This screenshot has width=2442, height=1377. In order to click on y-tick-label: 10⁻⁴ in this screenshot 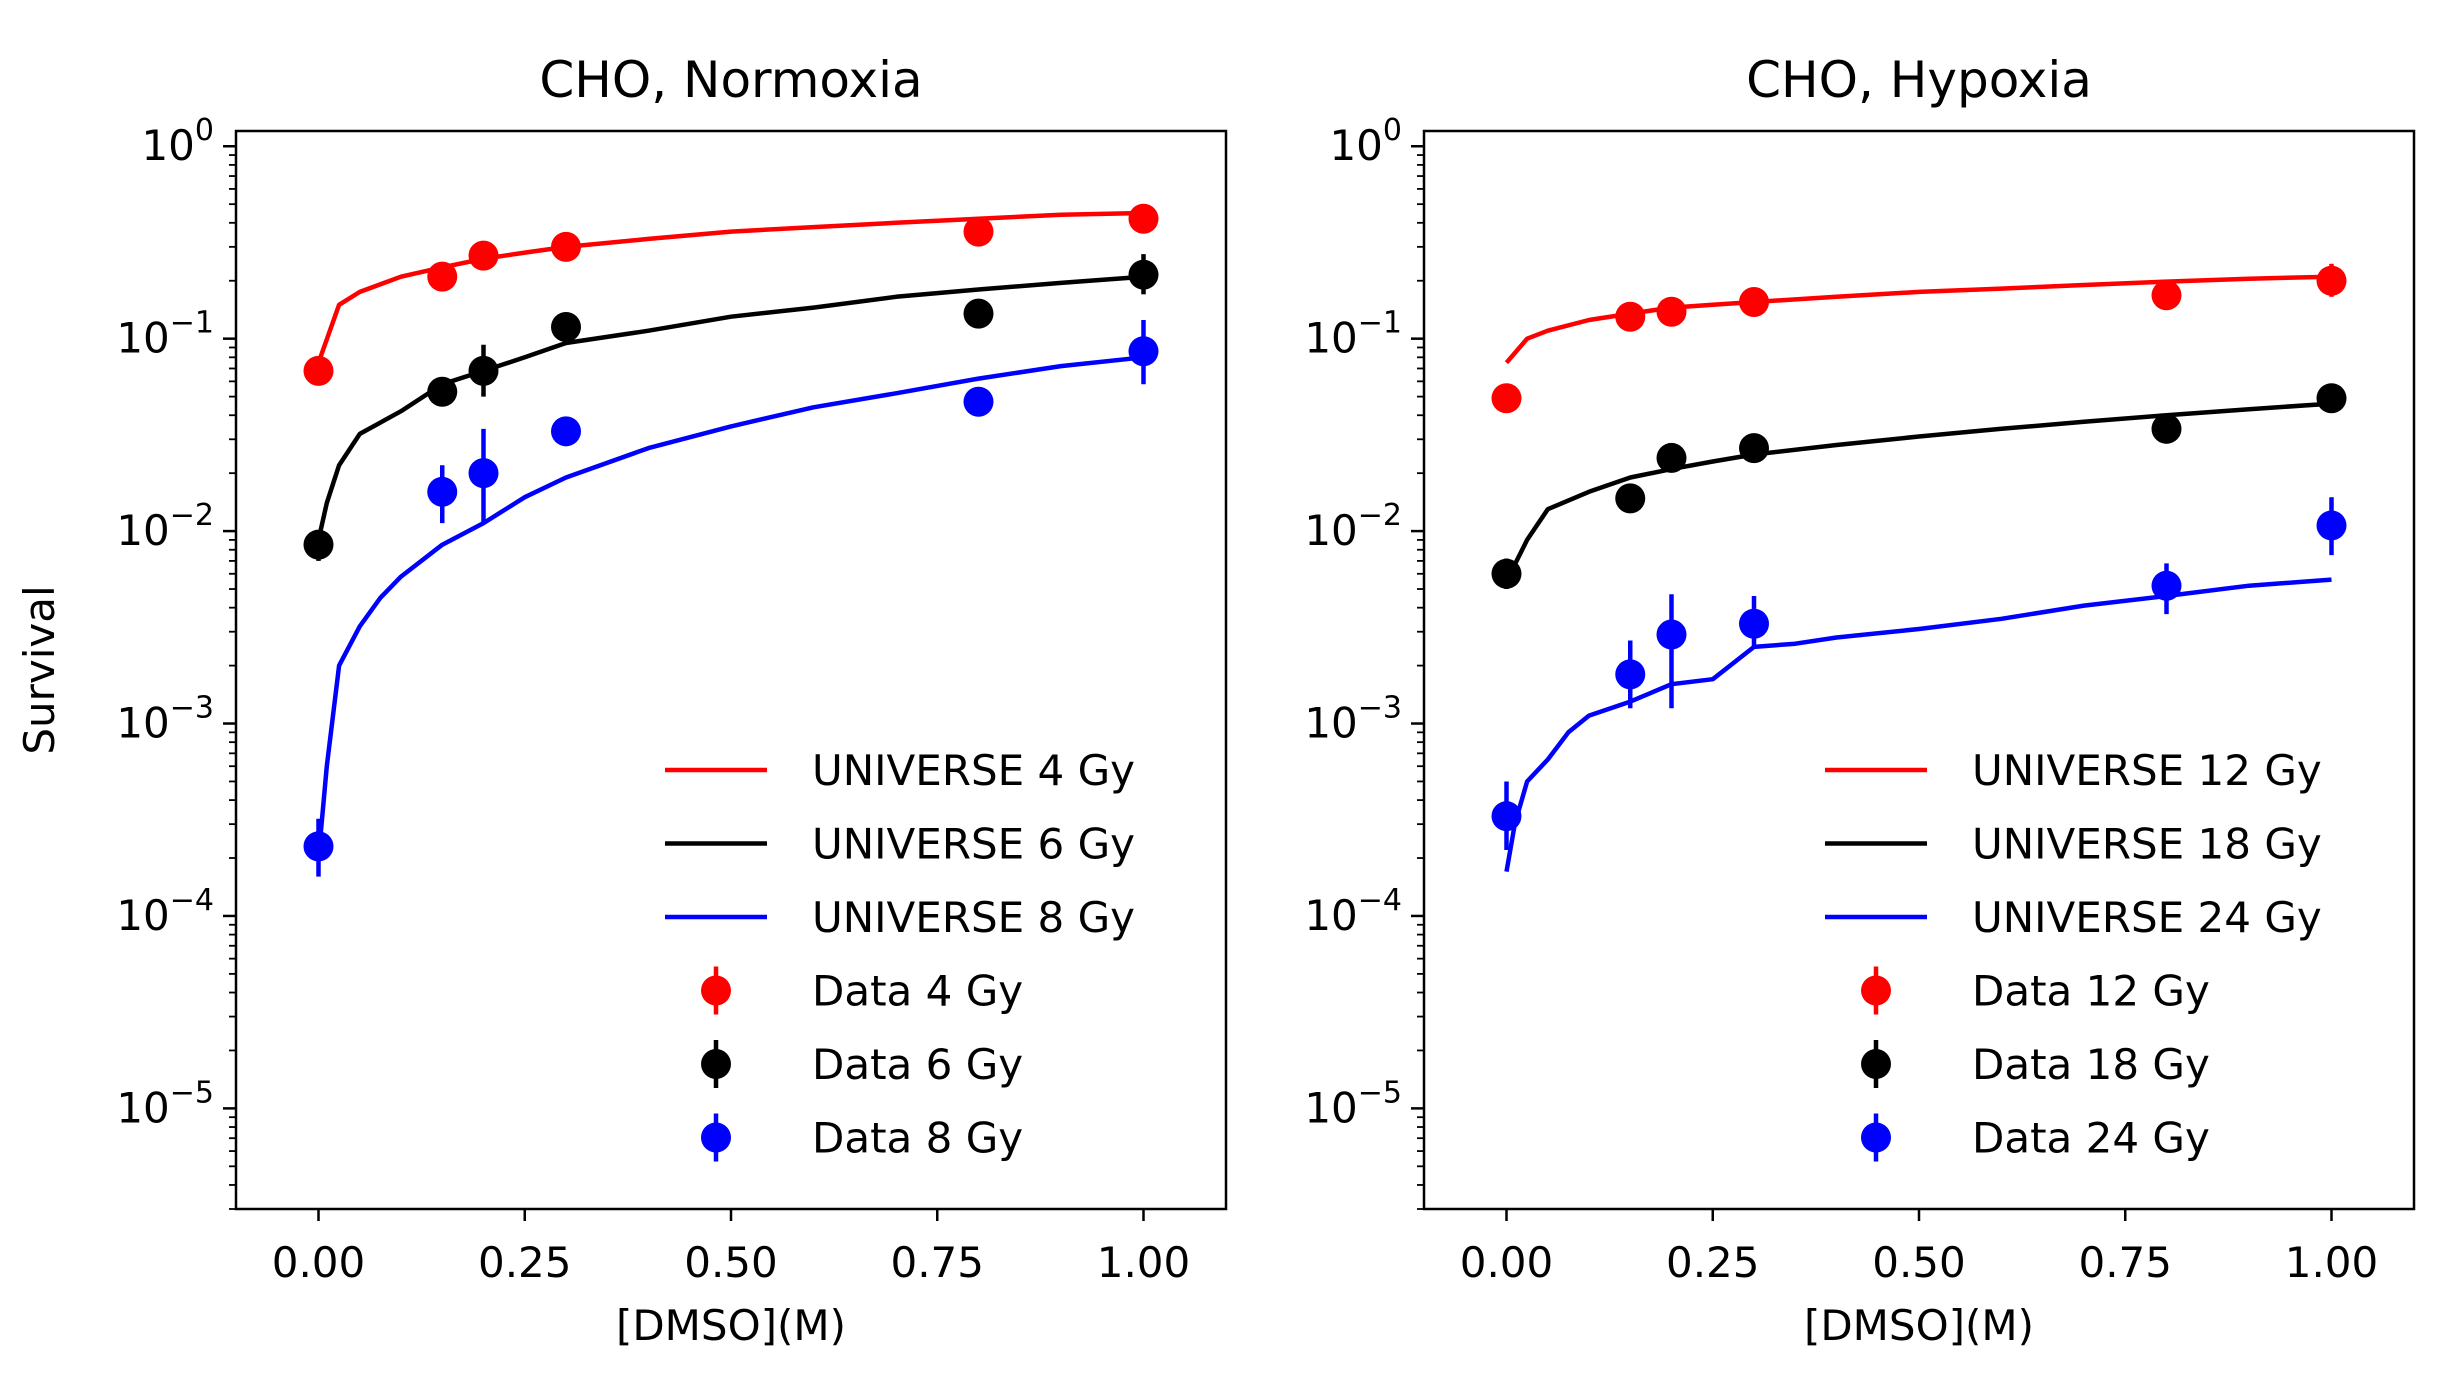, I will do `click(165, 911)`.